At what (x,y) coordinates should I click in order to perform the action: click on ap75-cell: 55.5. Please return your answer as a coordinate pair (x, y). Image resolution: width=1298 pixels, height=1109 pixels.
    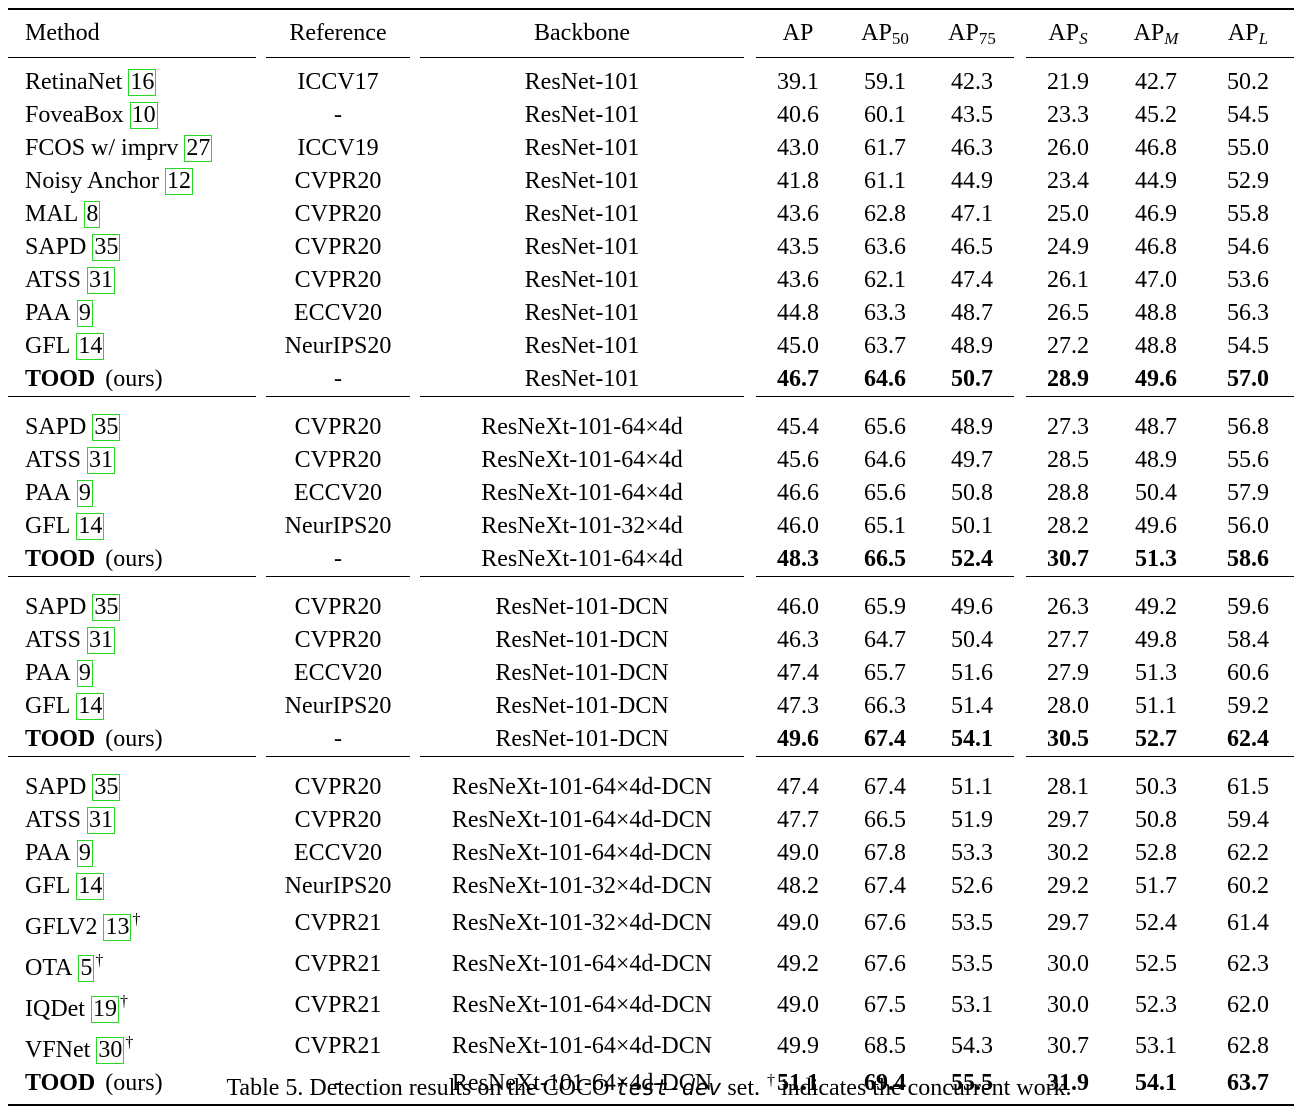
    Looking at the image, I should click on (972, 1086).